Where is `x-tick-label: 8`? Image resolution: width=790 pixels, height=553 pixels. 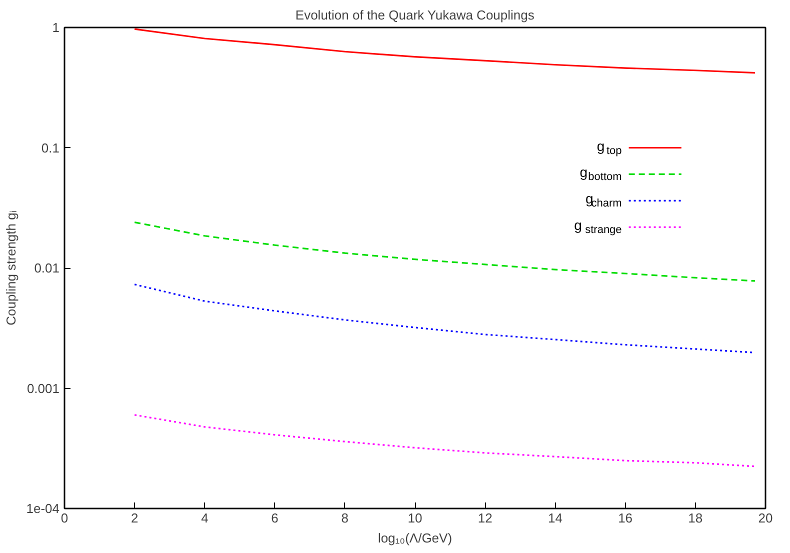
x-tick-label: 8 is located at coordinates (345, 518).